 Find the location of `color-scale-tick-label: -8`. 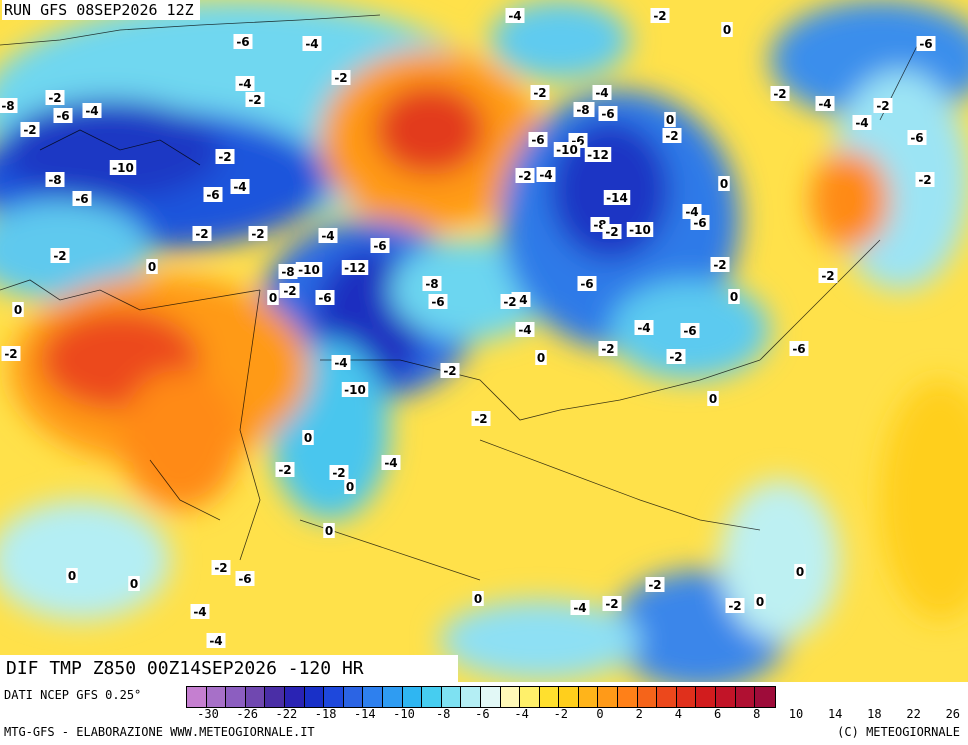

color-scale-tick-label: -8 is located at coordinates (443, 714).